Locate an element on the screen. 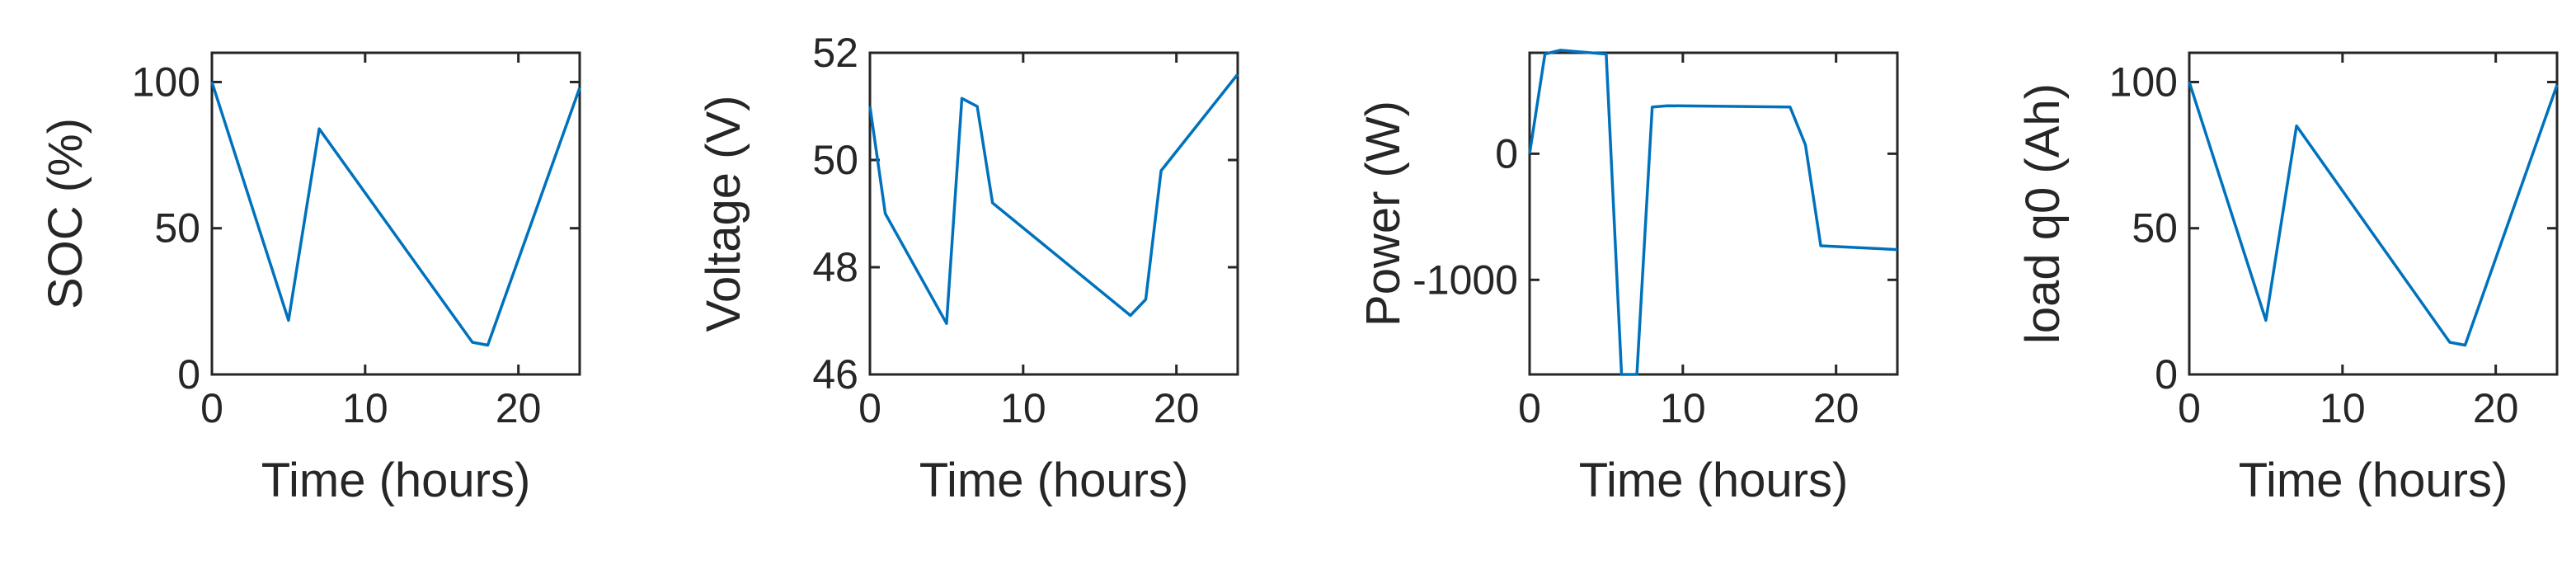  y-tick-label: -1000 is located at coordinates (1465, 280).